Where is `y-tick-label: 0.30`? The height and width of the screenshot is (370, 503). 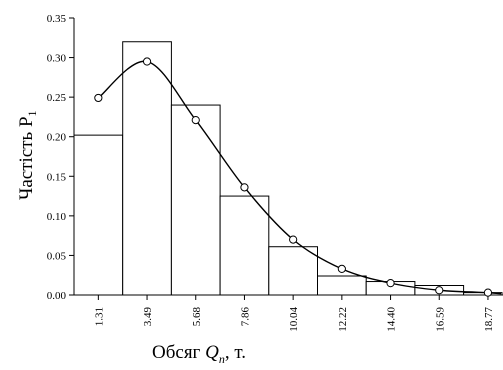
y-tick-label: 0.30 is located at coordinates (57, 59).